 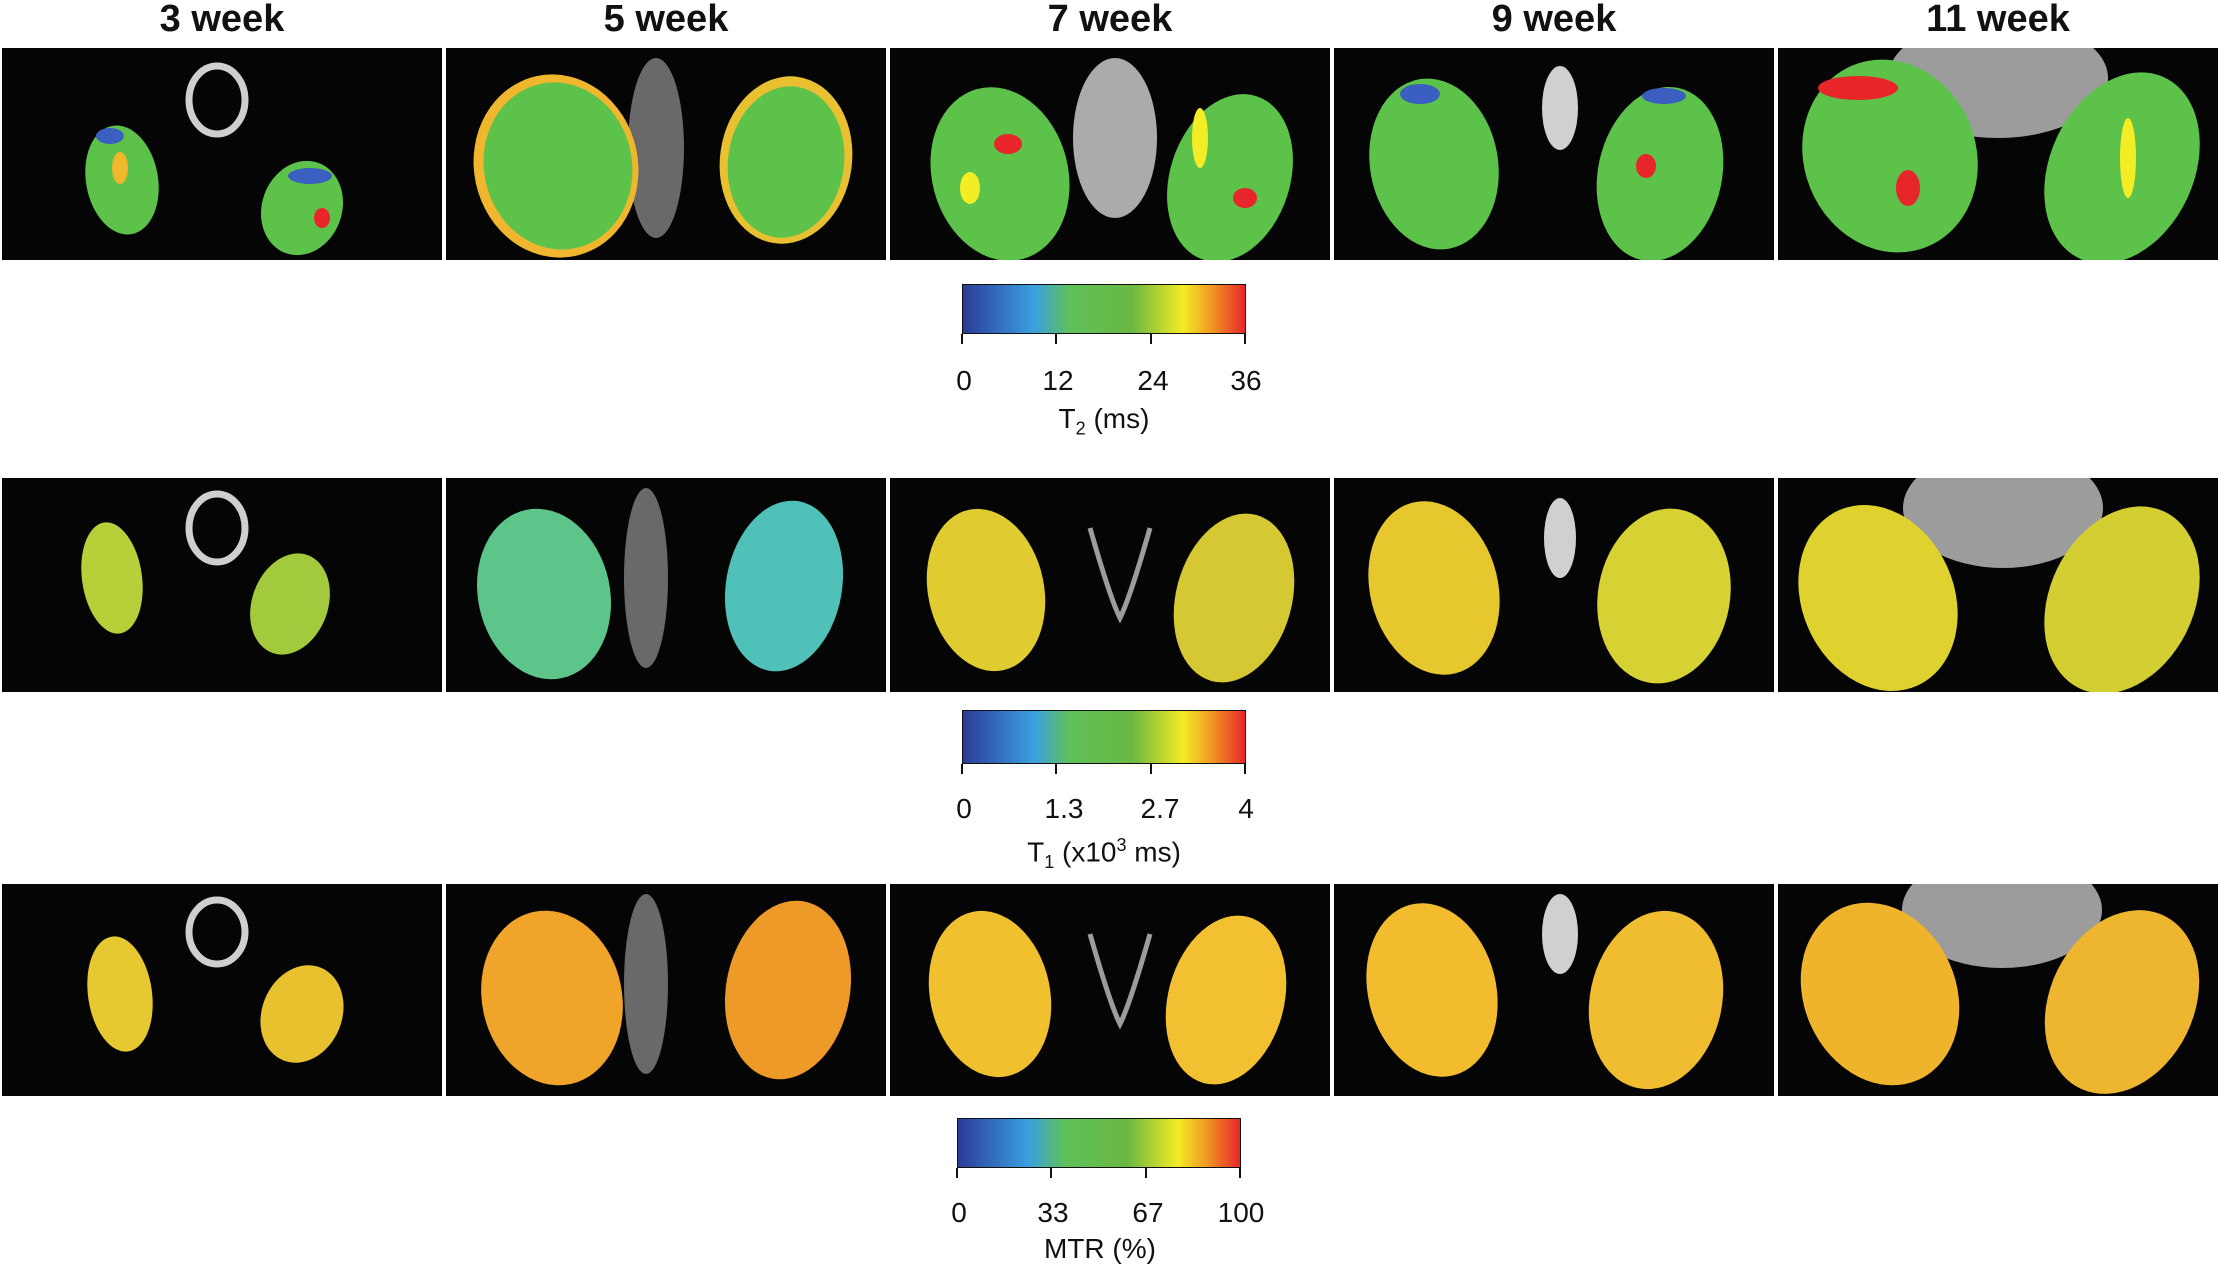 I want to click on t1-map-5-week, so click(x=666, y=585).